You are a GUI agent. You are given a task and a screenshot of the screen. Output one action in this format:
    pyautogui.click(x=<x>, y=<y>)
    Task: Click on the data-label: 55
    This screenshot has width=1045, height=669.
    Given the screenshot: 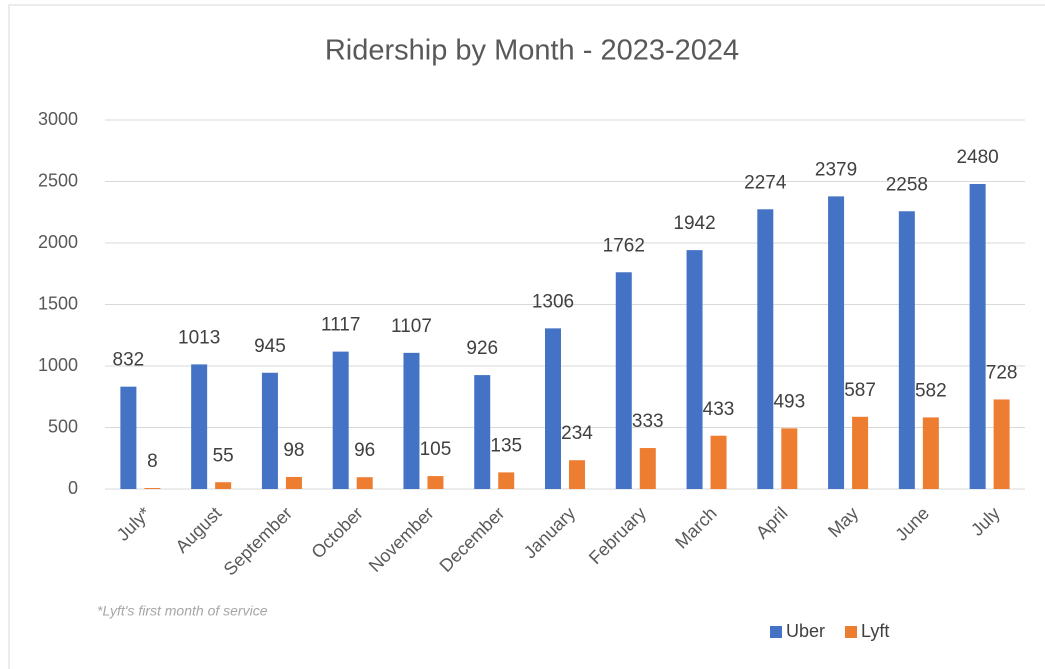 What is the action you would take?
    pyautogui.click(x=223, y=455)
    